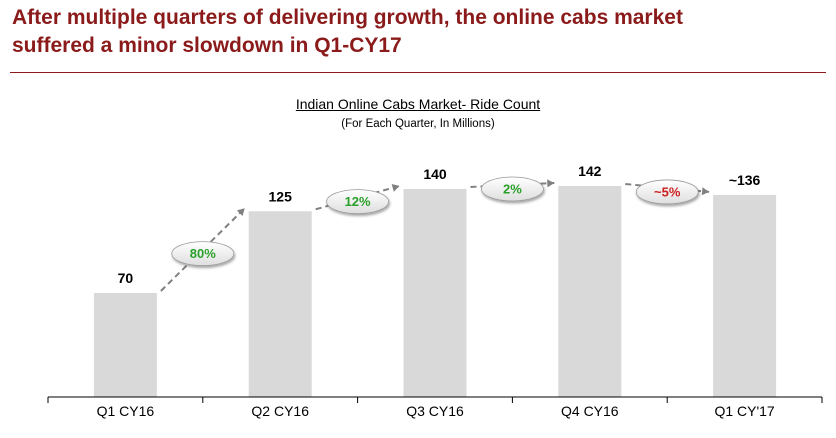 The width and height of the screenshot is (836, 438). What do you see at coordinates (418, 124) in the screenshot?
I see `chart-subtitle: (For Each Quarter, In Millions)` at bounding box center [418, 124].